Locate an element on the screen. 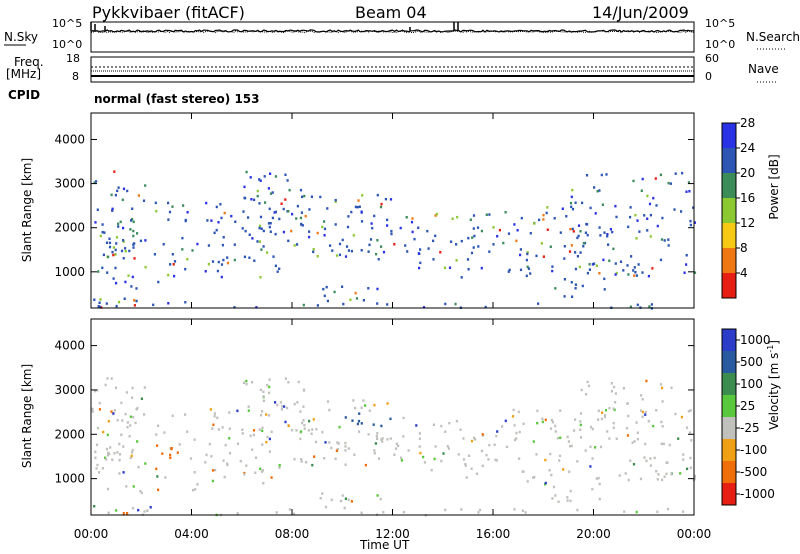  colorbar-tick-label: 20 is located at coordinates (747, 173).